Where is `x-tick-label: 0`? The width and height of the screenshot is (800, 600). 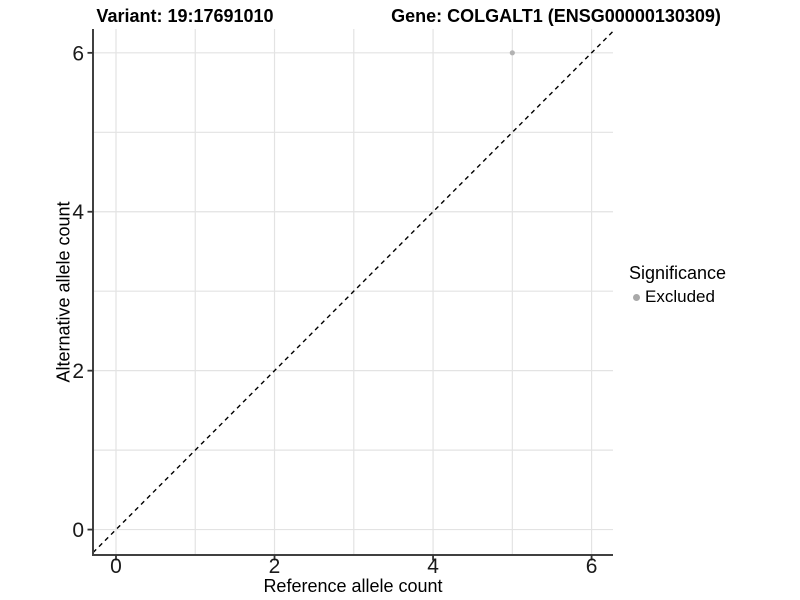 x-tick-label: 0 is located at coordinates (116, 566).